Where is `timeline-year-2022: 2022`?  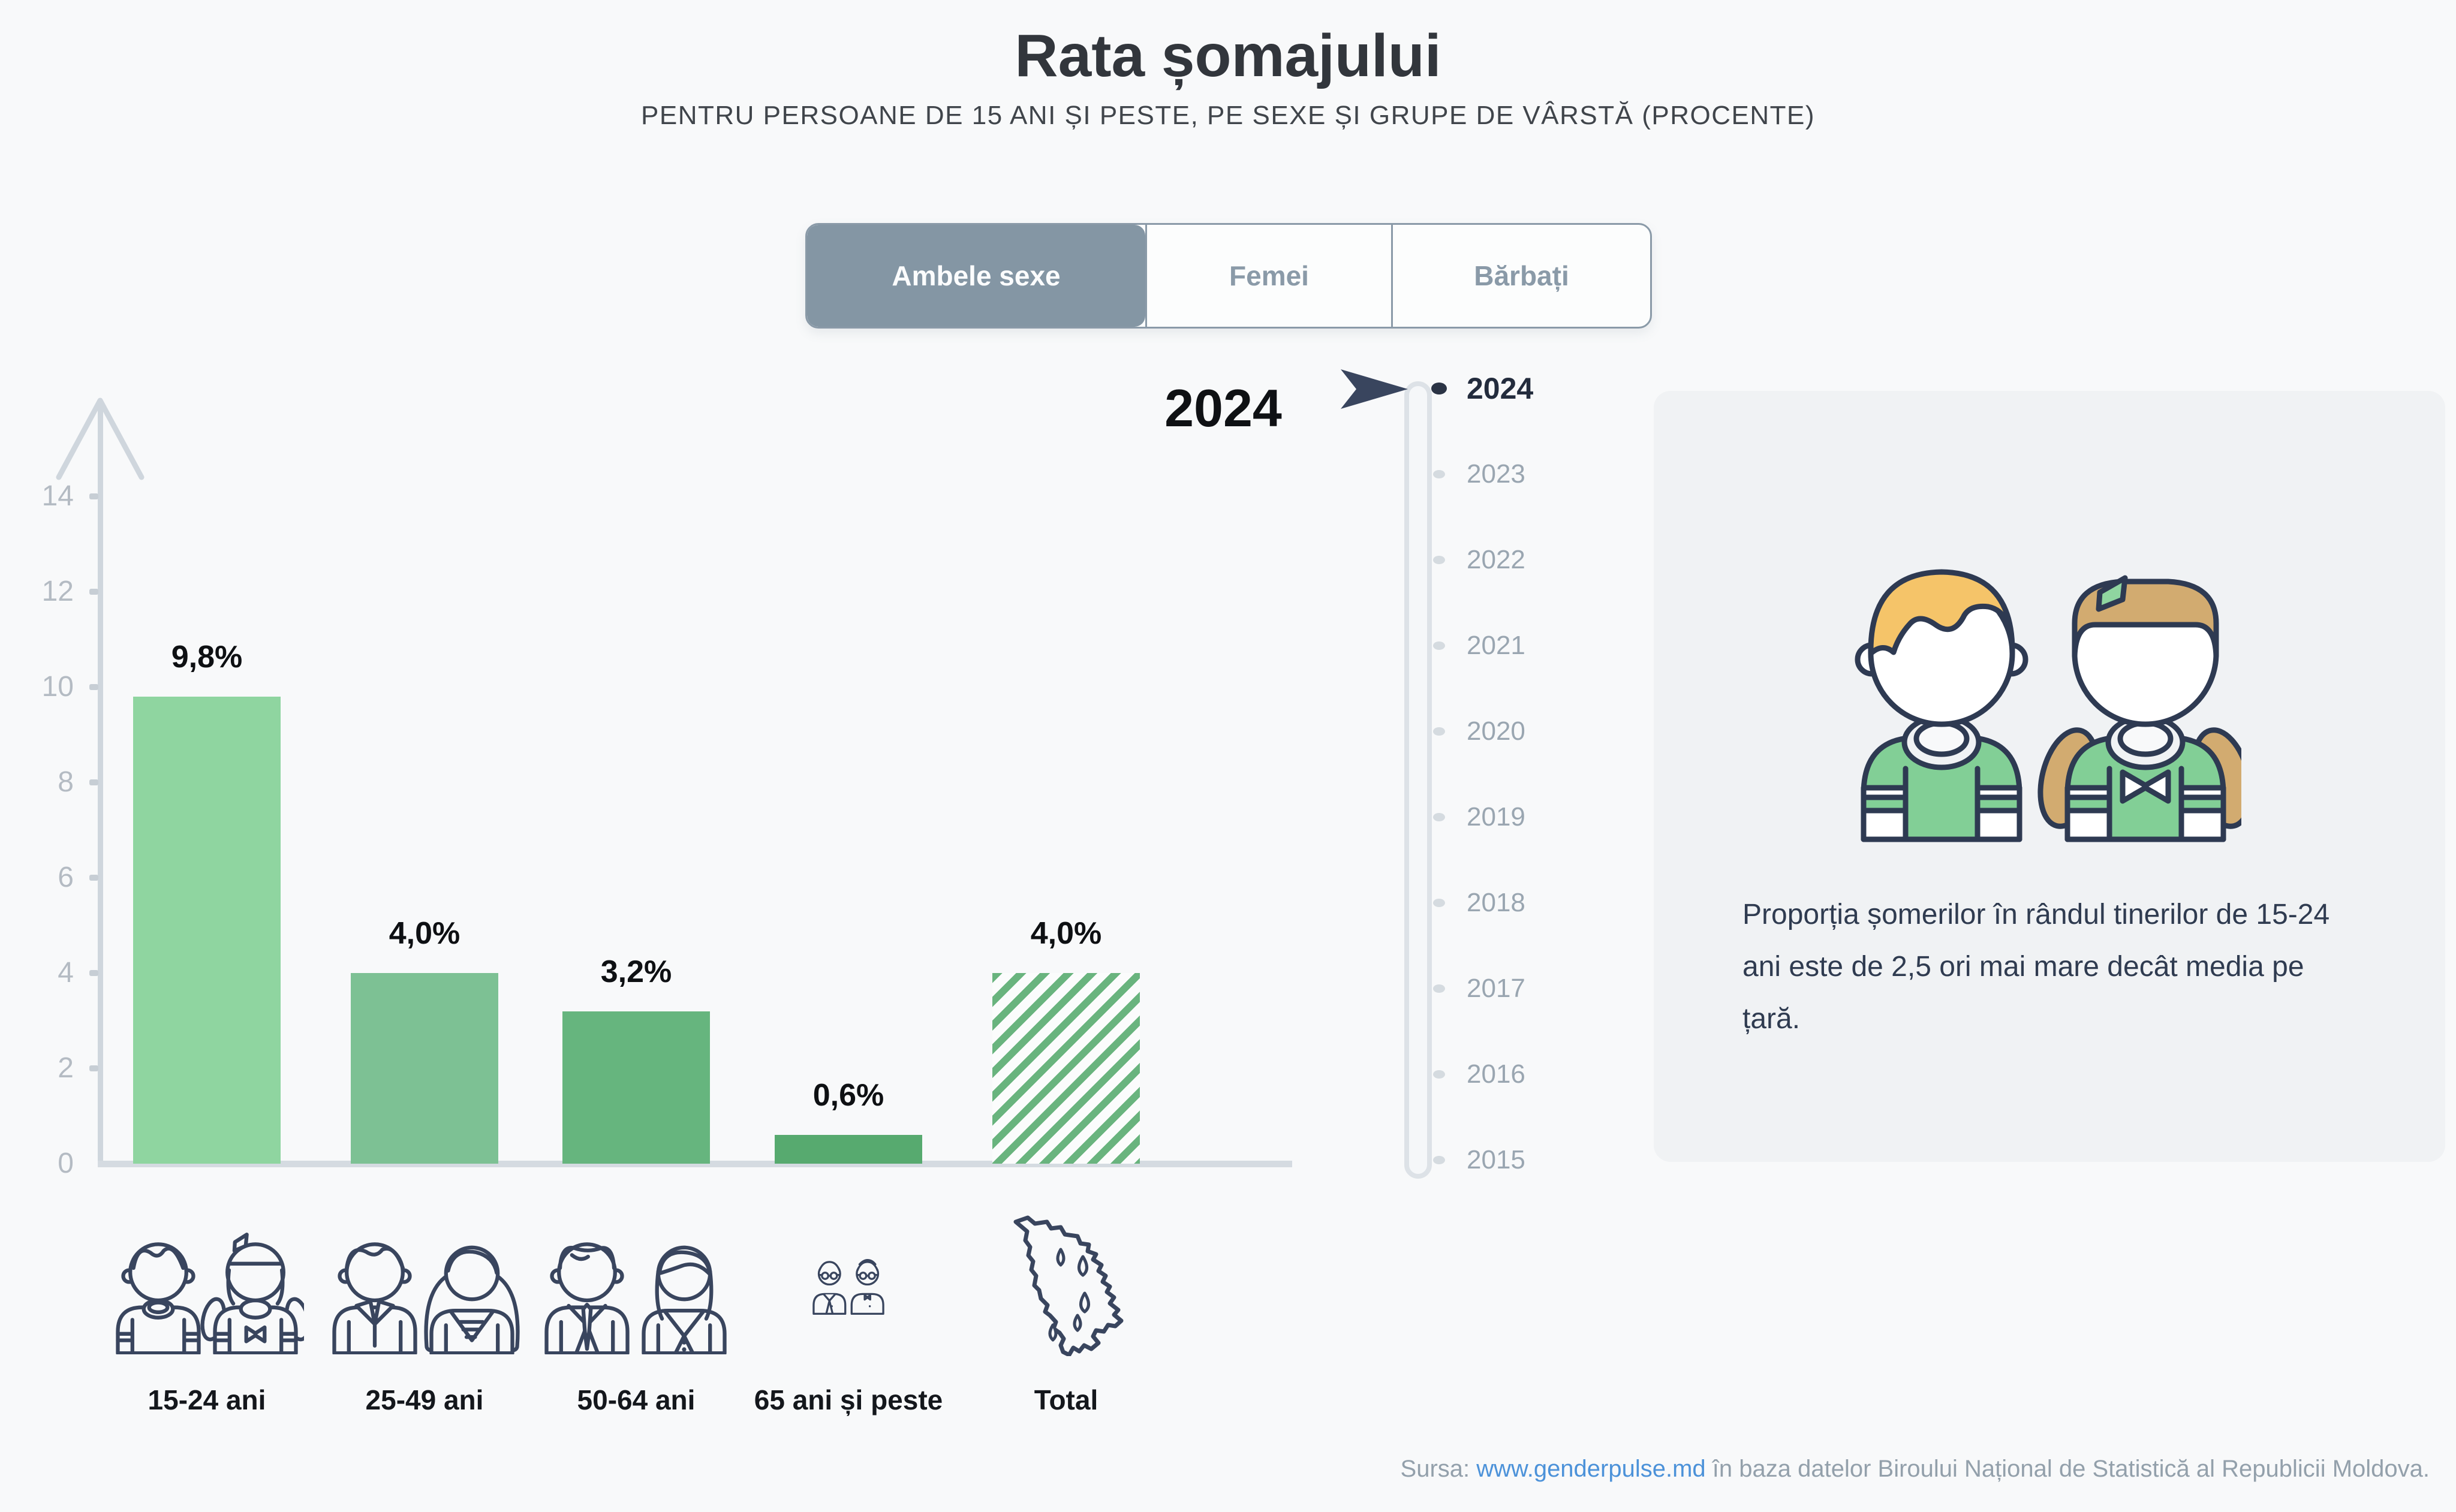 timeline-year-2022: 2022 is located at coordinates (1496, 559).